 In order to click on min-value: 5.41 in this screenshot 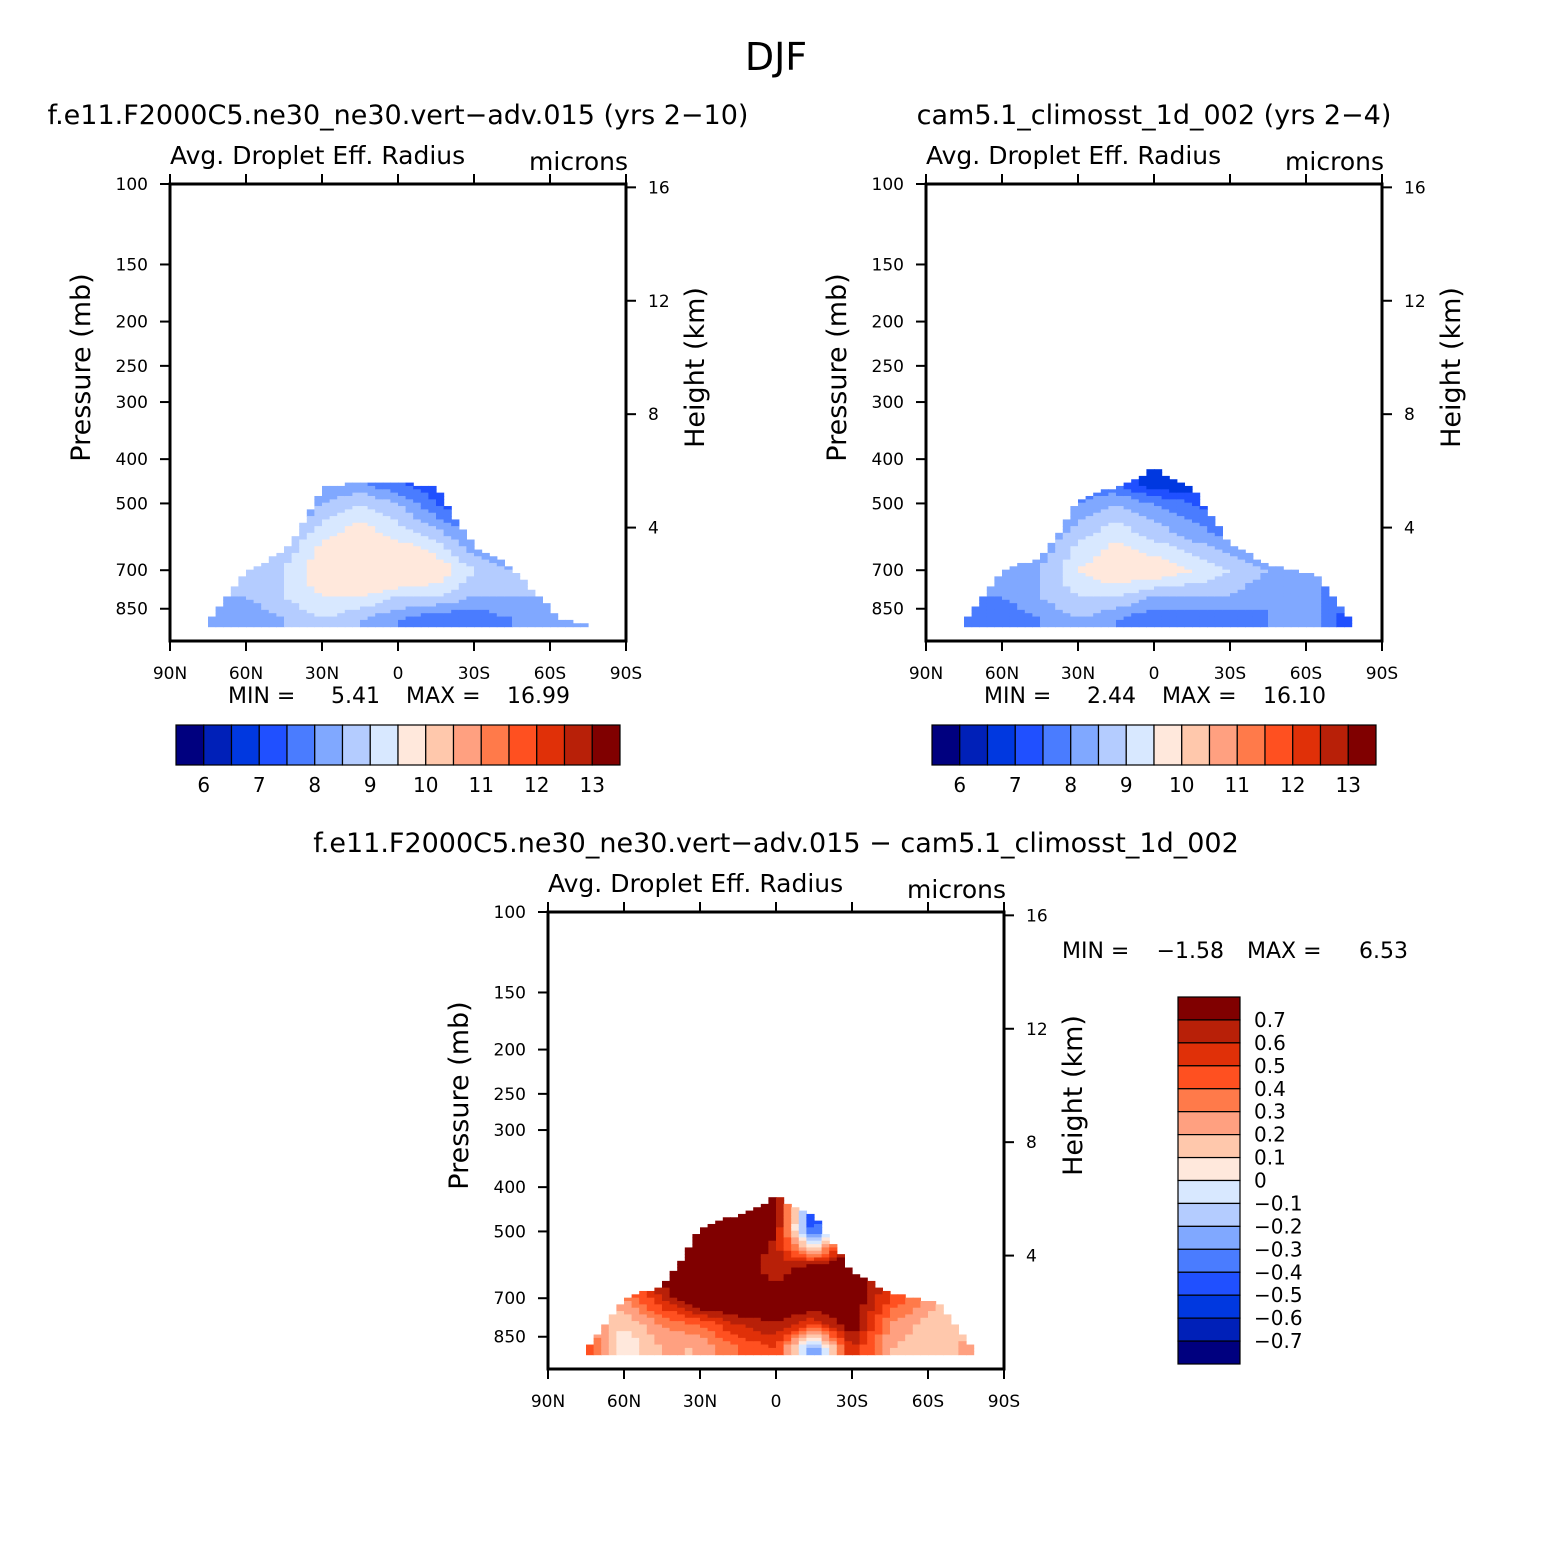, I will do `click(355, 696)`.